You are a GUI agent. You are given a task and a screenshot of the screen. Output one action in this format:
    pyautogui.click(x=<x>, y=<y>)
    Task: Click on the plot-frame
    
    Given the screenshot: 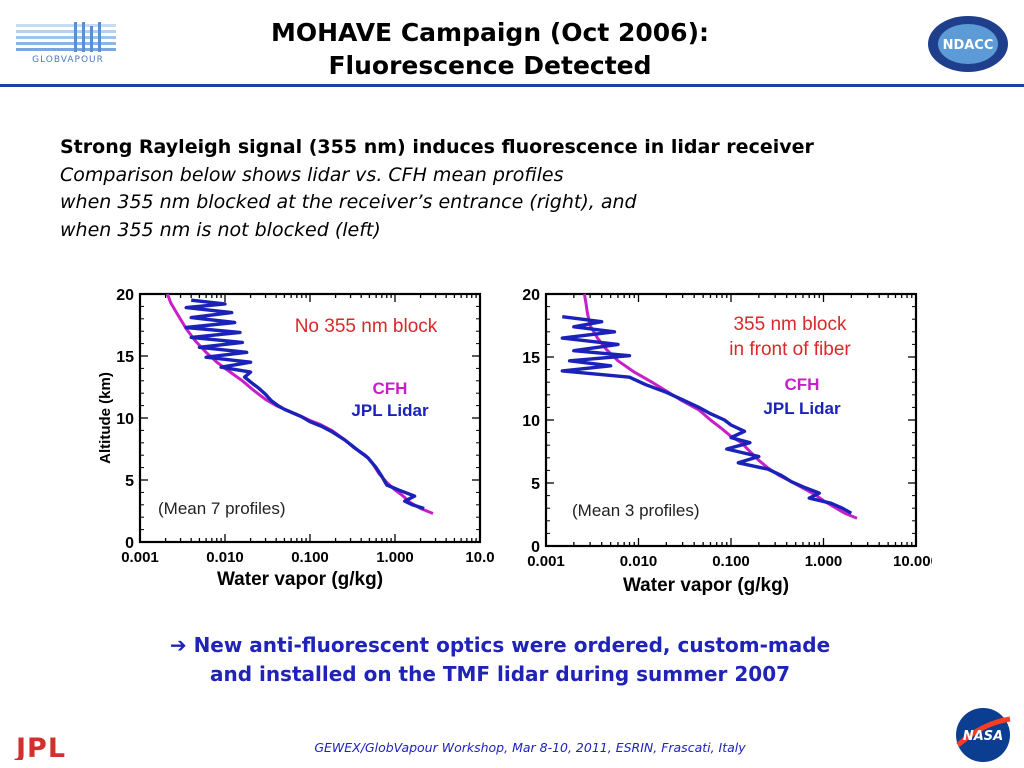 What is the action you would take?
    pyautogui.click(x=731, y=420)
    